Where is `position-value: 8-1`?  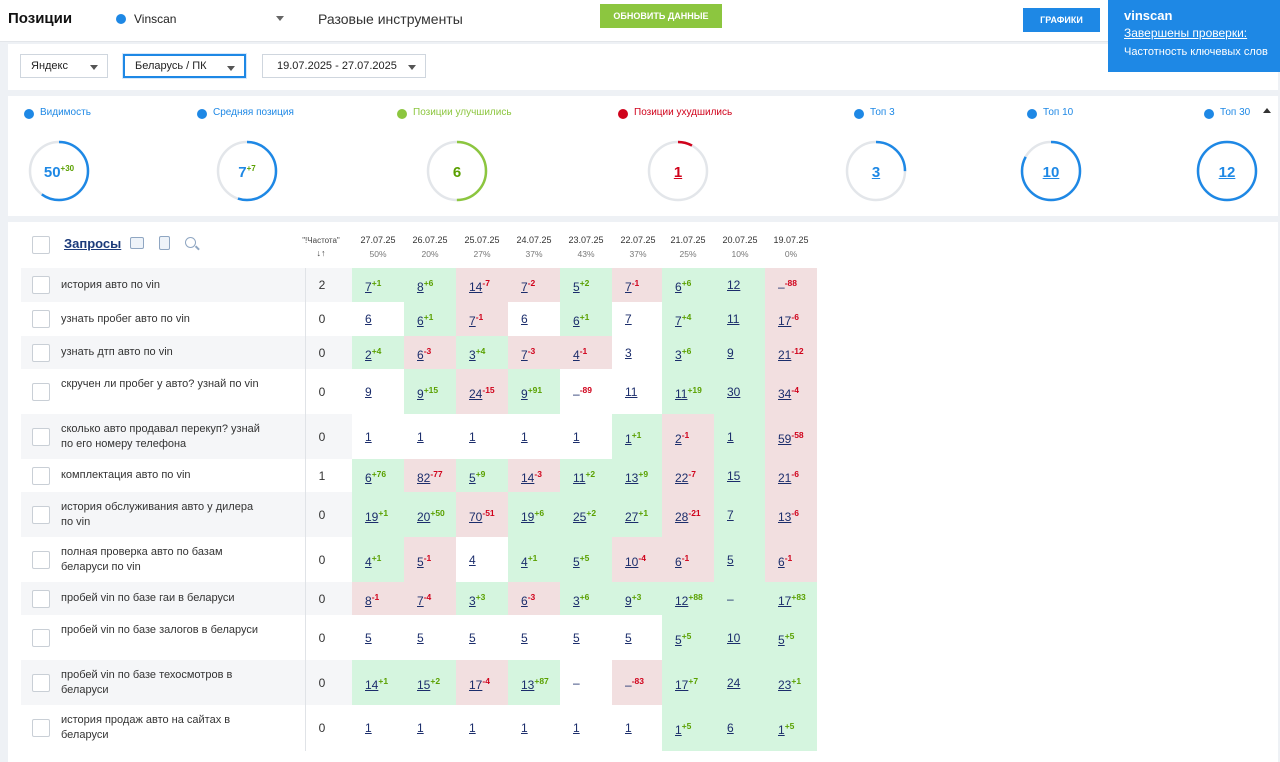
position-value: 8-1 is located at coordinates (372, 600).